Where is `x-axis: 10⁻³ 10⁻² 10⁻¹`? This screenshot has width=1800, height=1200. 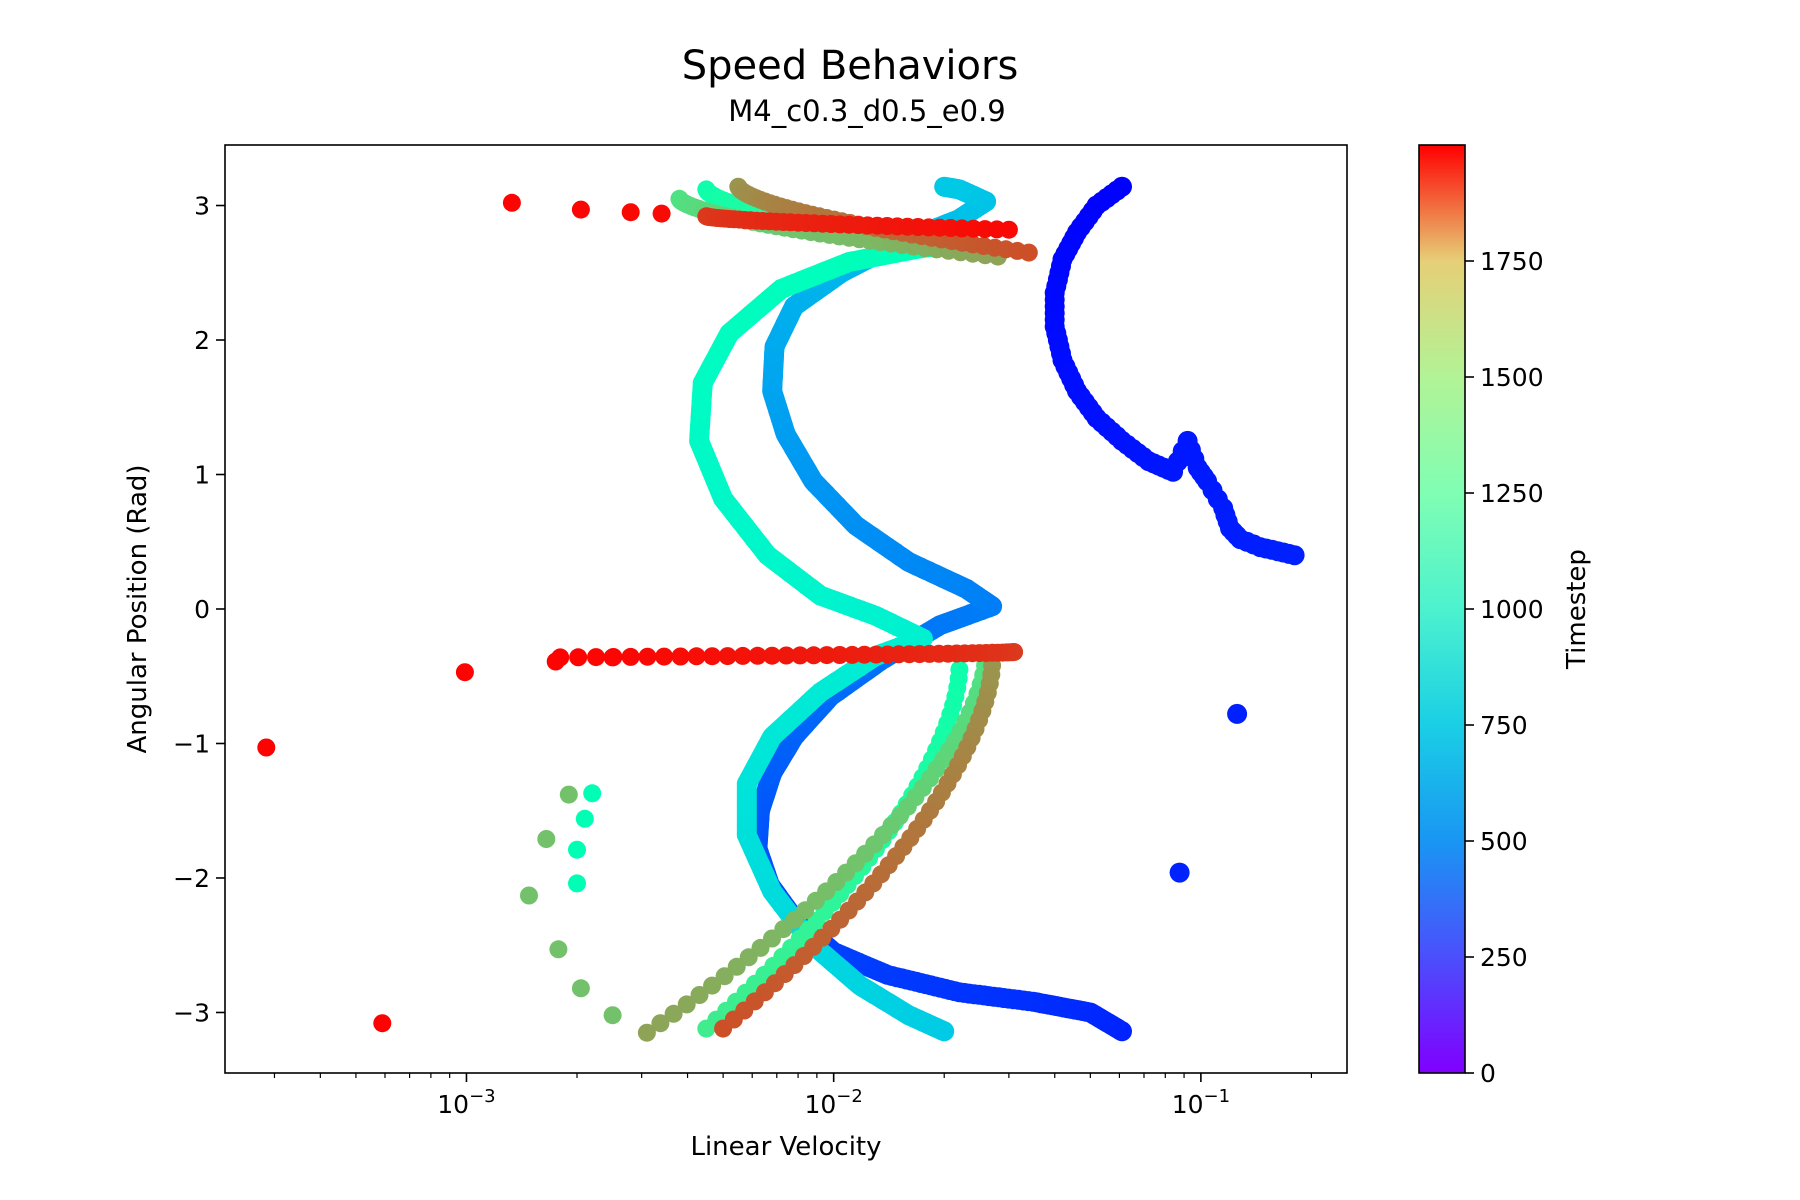 x-axis: 10⁻³ 10⁻² 10⁻¹ is located at coordinates (793, 1096).